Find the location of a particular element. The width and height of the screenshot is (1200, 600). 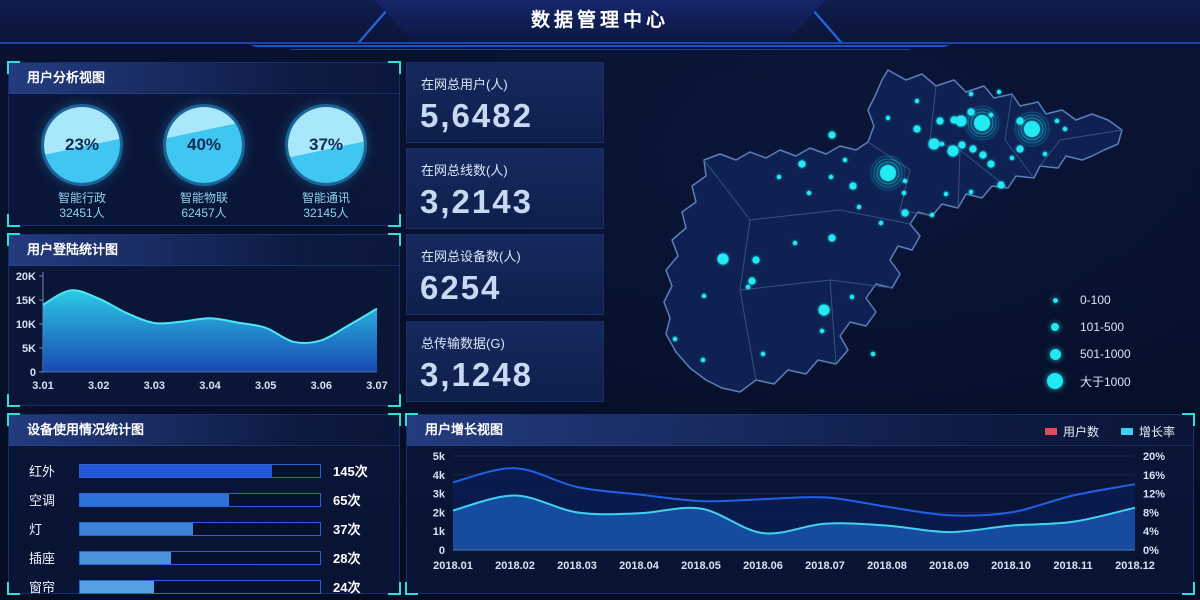

bar-row-socket: 插座 28次 is located at coordinates (204, 557).